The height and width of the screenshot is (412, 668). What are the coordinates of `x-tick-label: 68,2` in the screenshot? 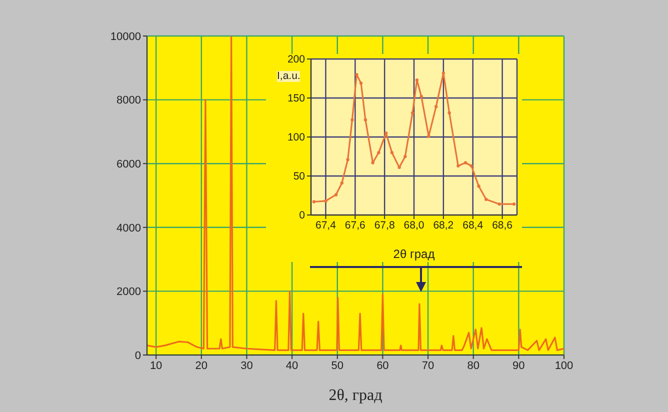 It's located at (443, 225).